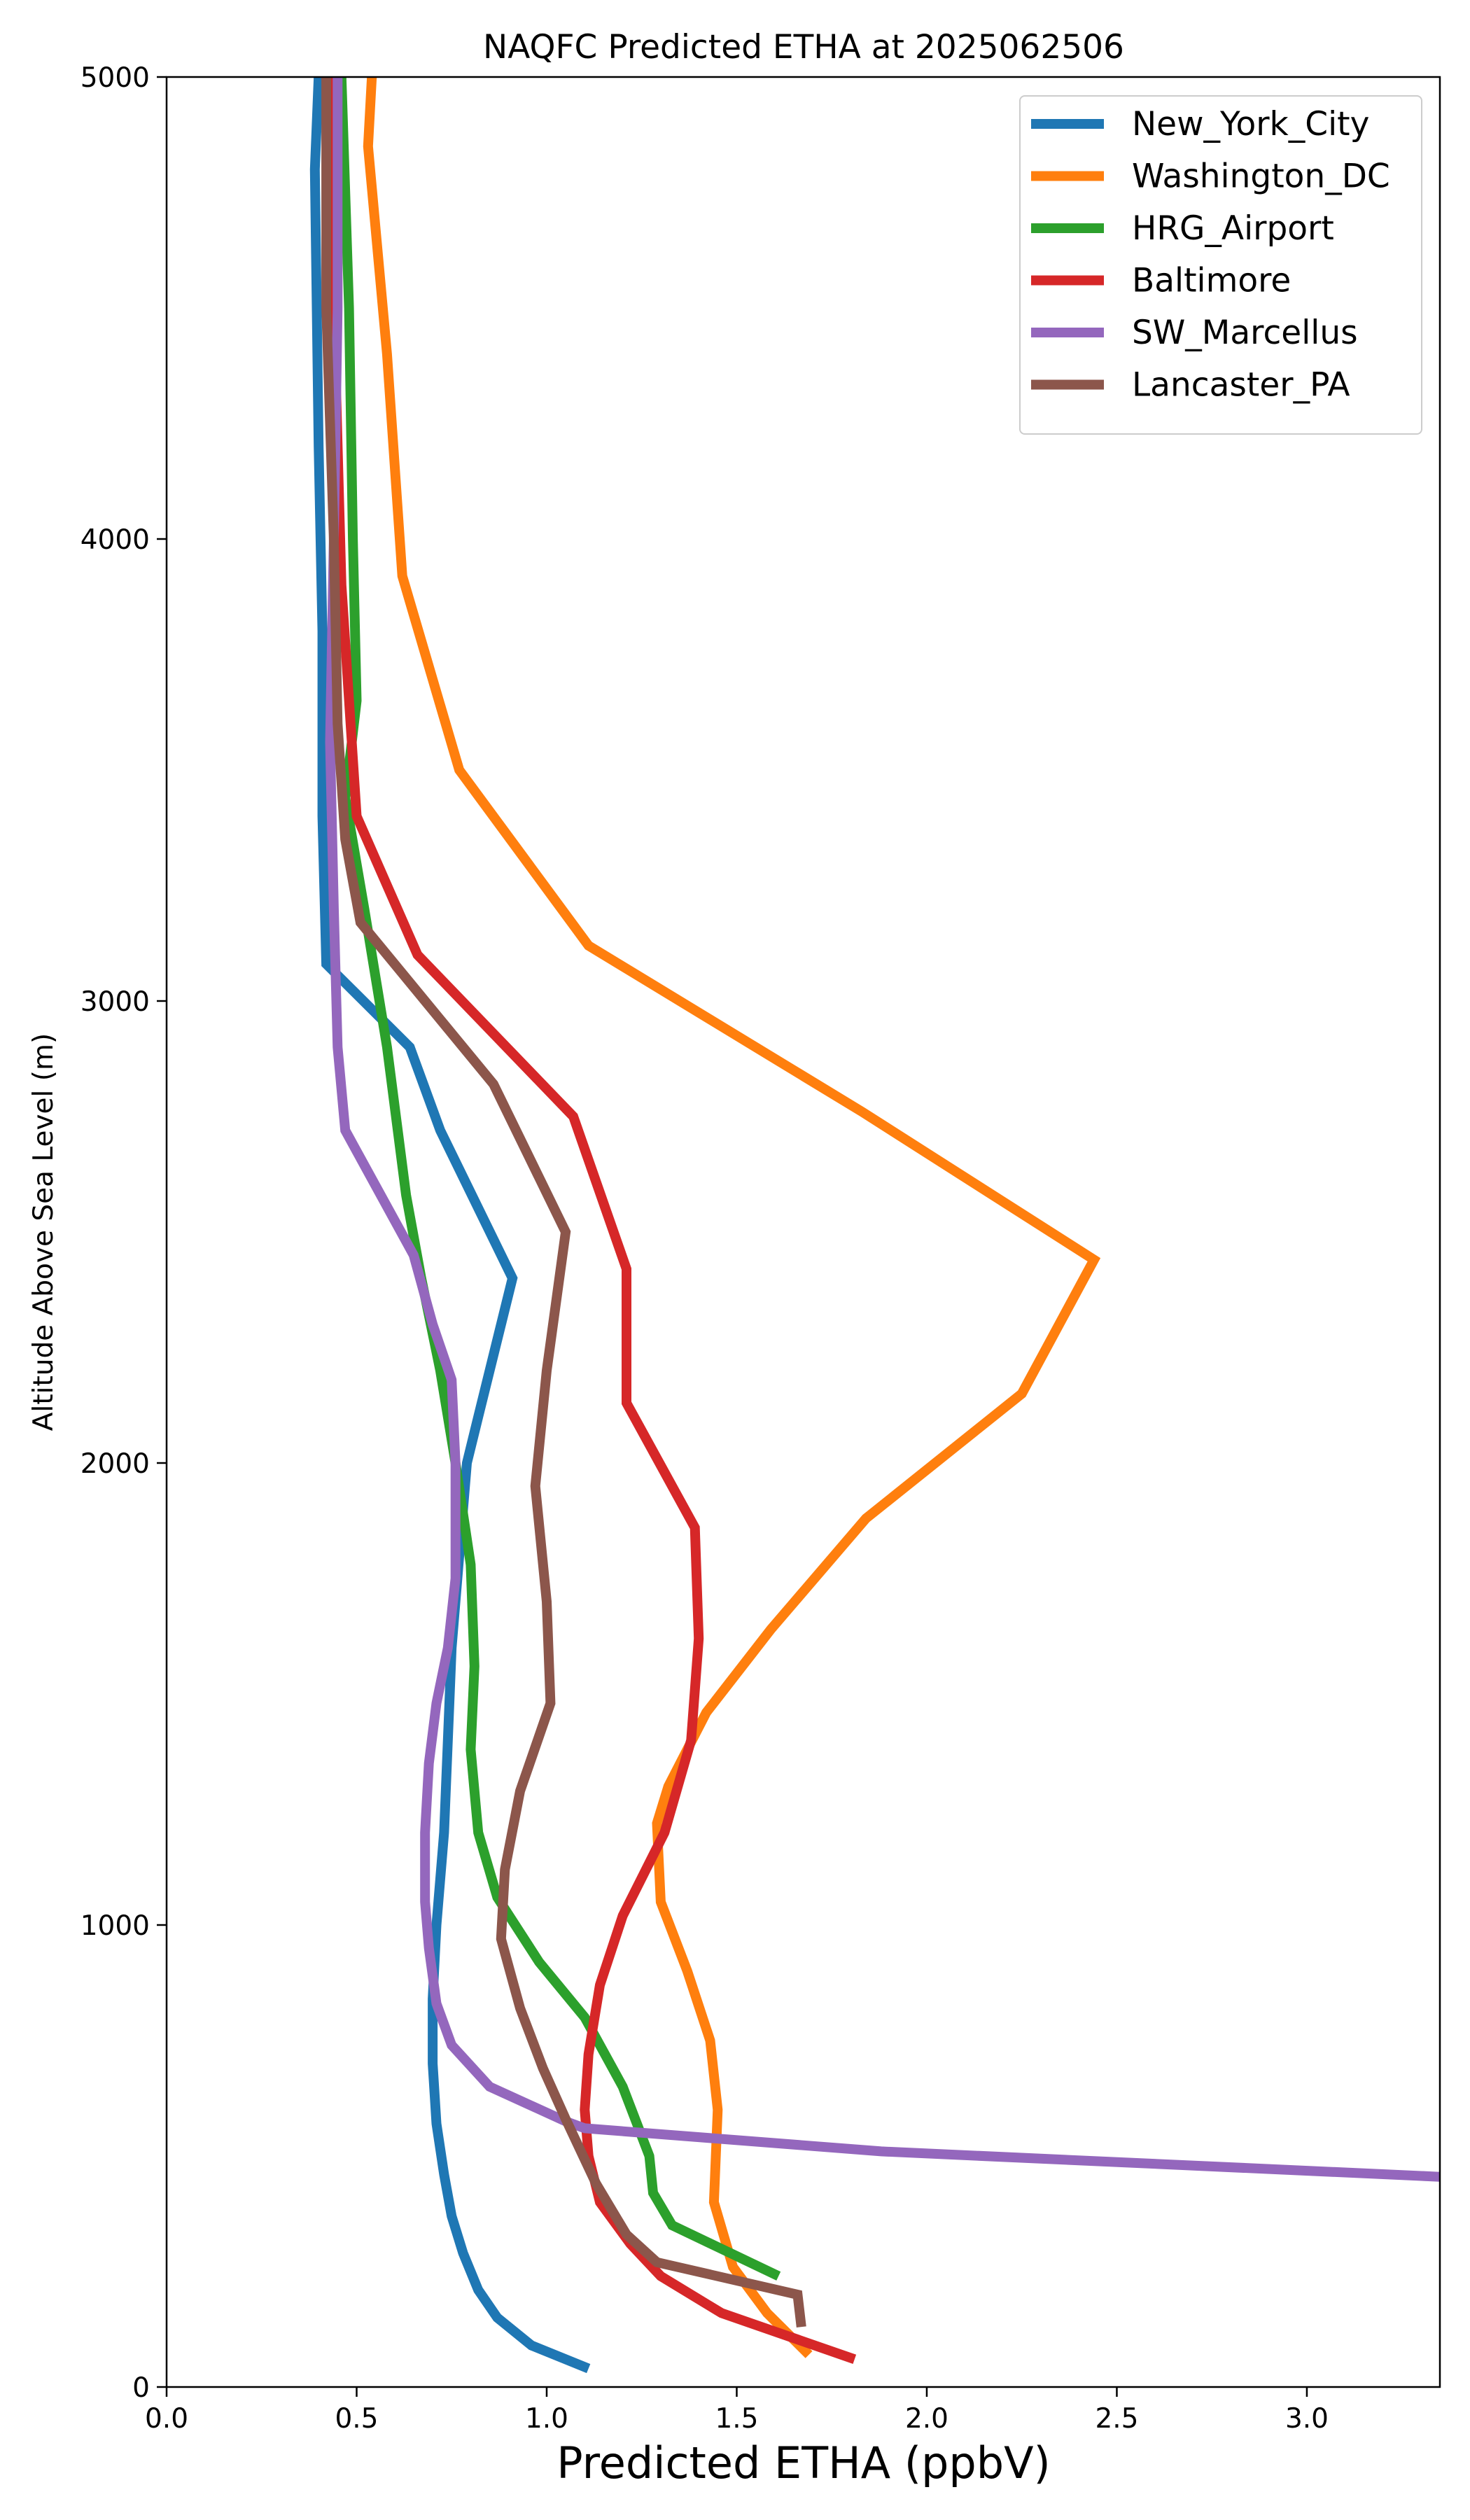 The width and height of the screenshot is (1470, 2520). Describe the element at coordinates (803, 47) in the screenshot. I see `chart-title: NAQFC Predicted ETHA at 2025062506` at that location.